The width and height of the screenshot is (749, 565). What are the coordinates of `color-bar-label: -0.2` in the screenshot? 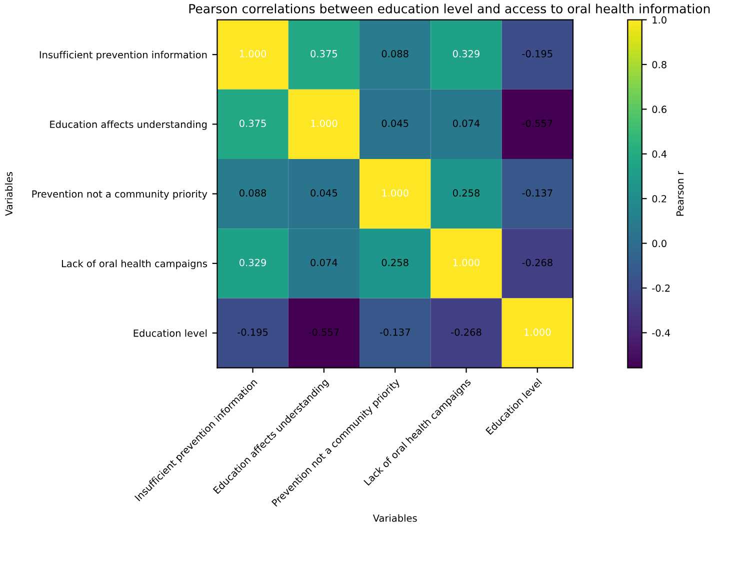 It's located at (661, 288).